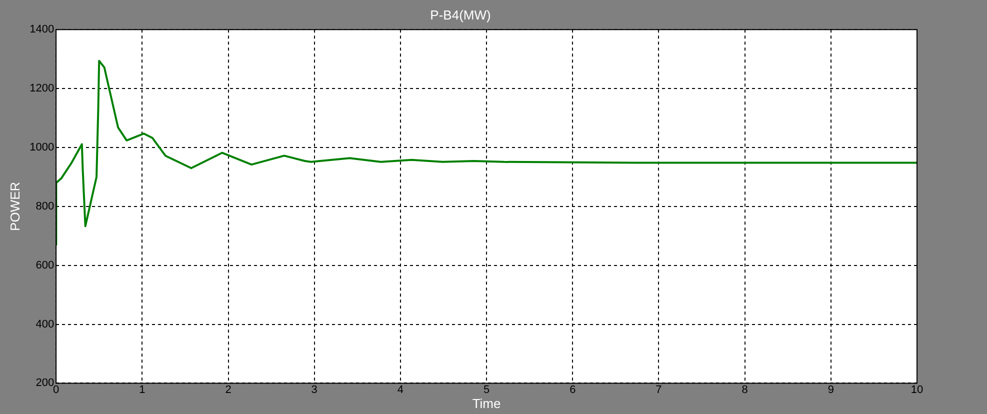 The width and height of the screenshot is (987, 414). I want to click on y-tick-label: 600, so click(45, 265).